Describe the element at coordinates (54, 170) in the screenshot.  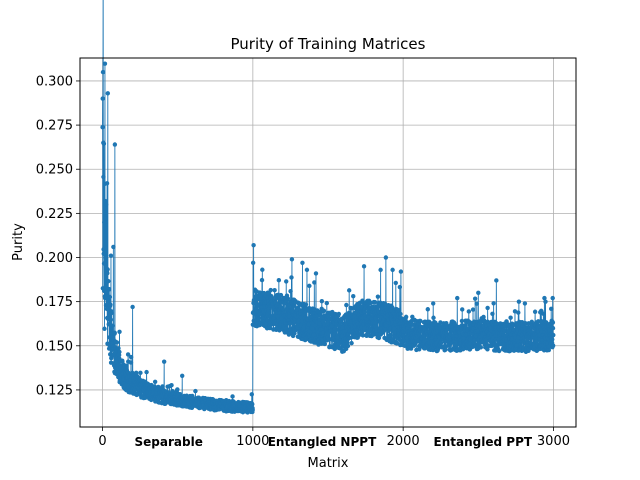
I see `y-tick-label: 0.250` at that location.